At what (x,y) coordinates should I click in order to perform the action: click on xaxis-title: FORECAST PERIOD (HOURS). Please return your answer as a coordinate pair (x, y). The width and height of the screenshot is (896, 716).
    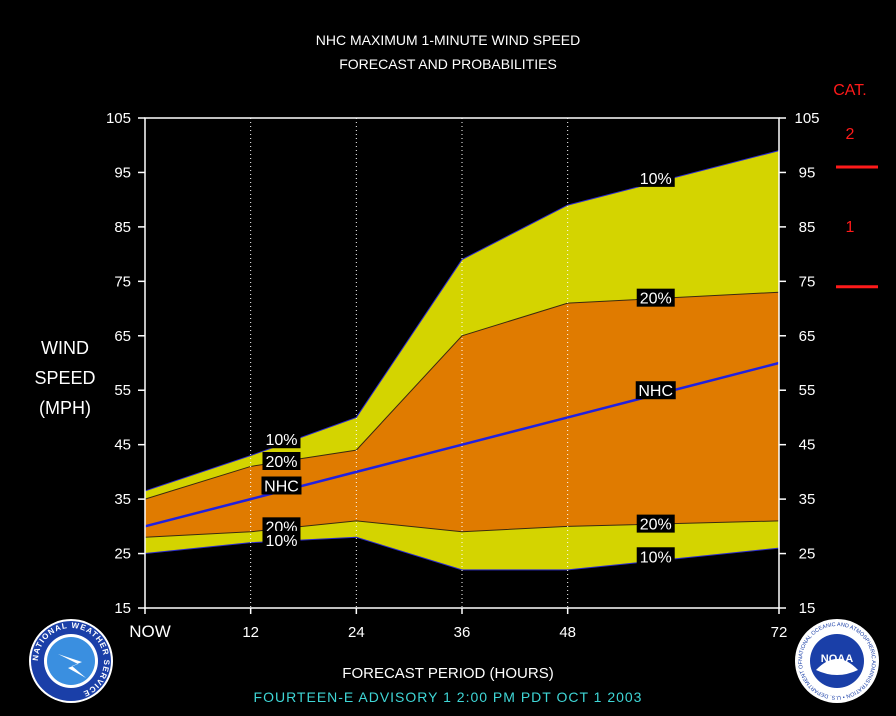
    Looking at the image, I should click on (448, 673).